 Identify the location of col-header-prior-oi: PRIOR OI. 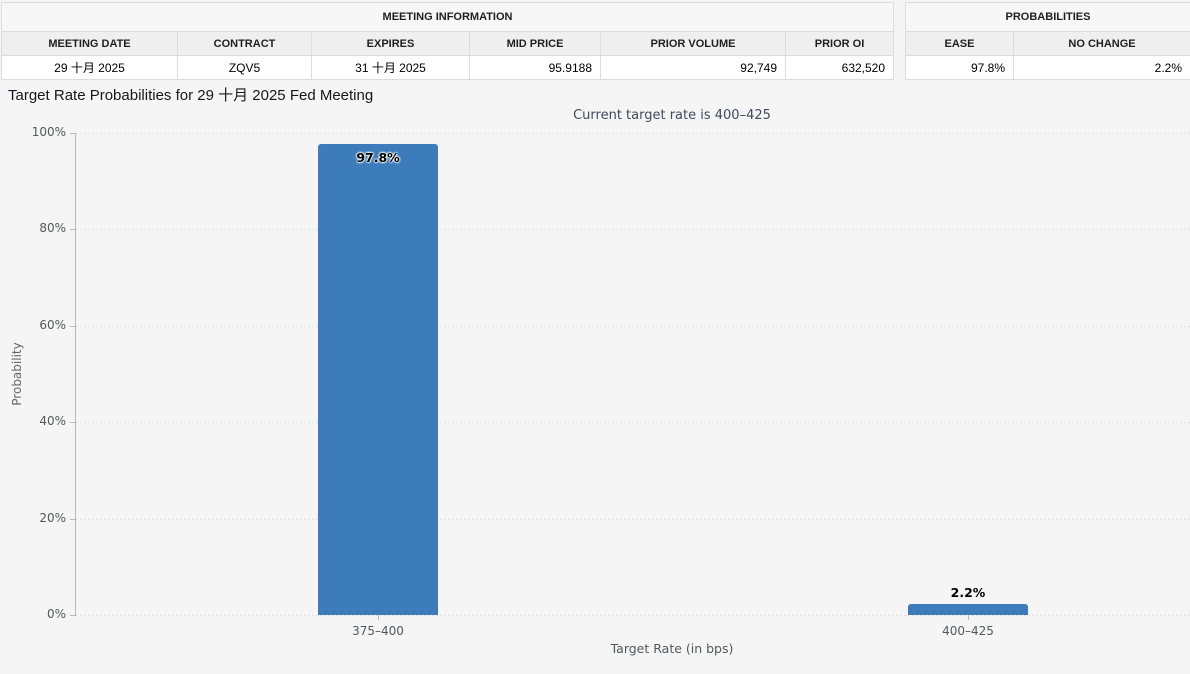
(839, 43).